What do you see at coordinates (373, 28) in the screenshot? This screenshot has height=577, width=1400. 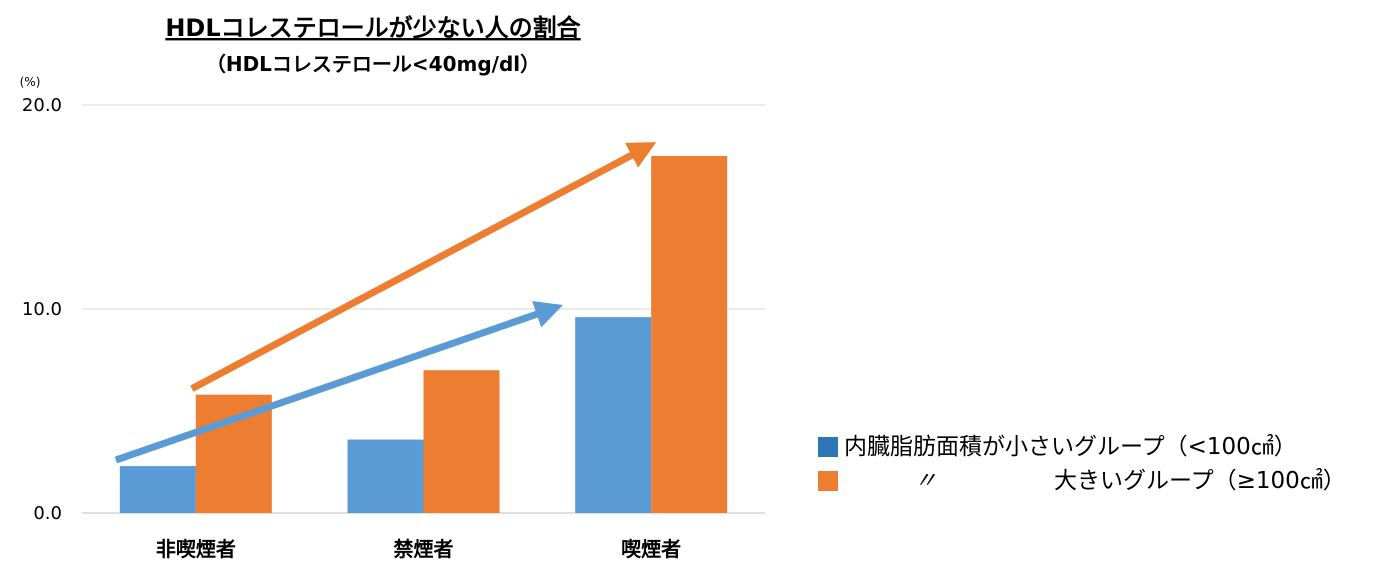 I see `chart-title: HDLコレステロールが少ない人の割合` at bounding box center [373, 28].